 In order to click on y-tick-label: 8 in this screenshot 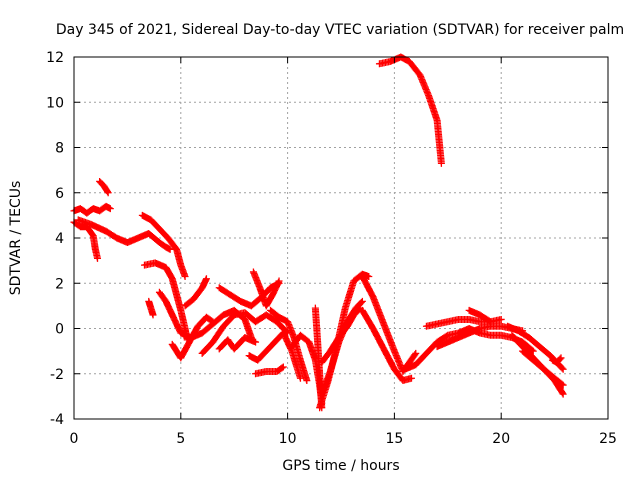, I will do `click(59, 149)`.